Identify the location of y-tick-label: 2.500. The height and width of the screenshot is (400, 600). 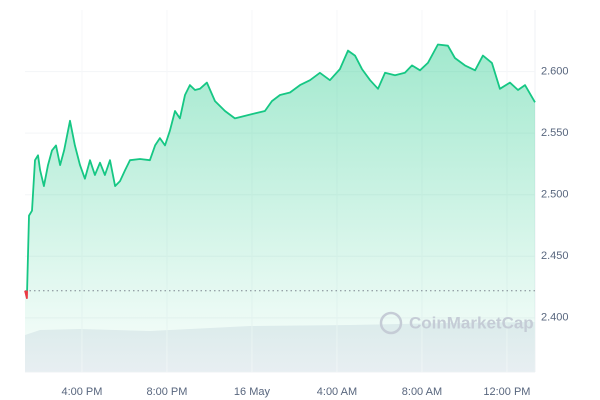
(555, 195).